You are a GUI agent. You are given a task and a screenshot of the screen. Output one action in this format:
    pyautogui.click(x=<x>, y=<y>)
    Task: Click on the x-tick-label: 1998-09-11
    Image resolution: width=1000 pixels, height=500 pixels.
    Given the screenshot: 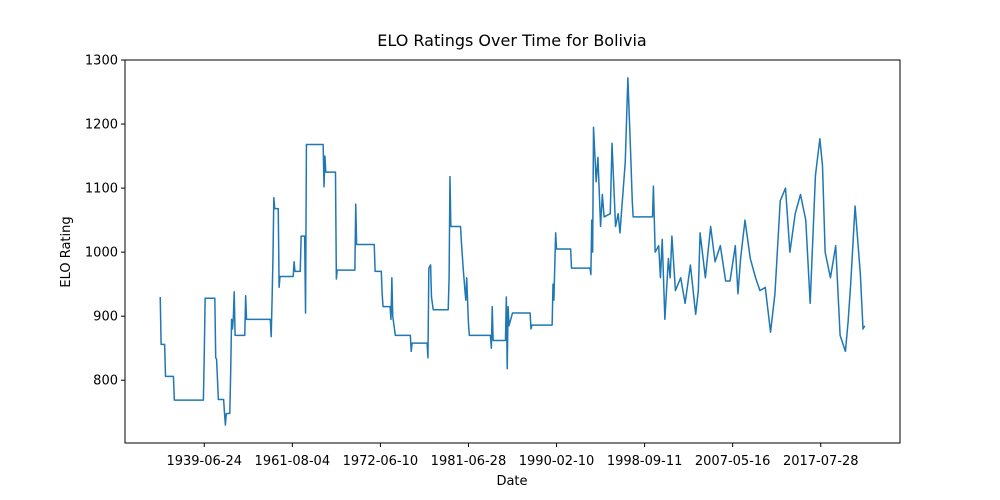 What is the action you would take?
    pyautogui.click(x=645, y=461)
    